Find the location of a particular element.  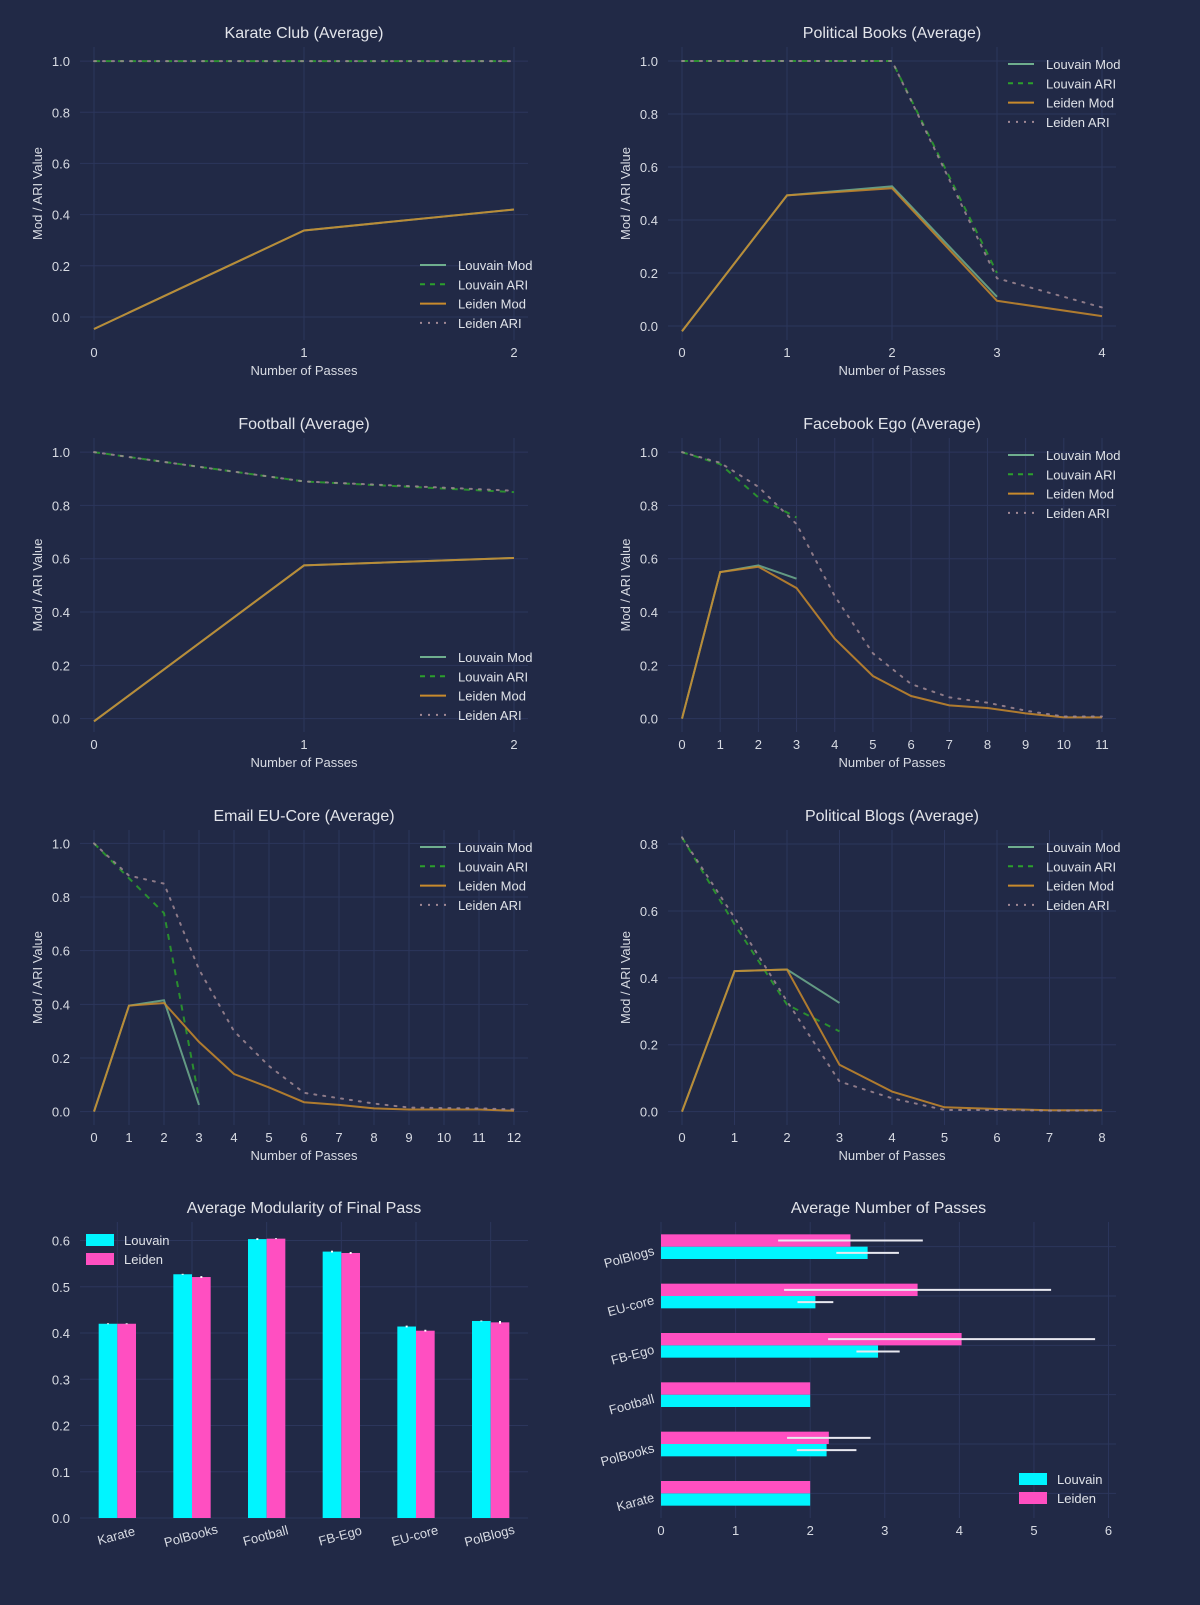

chart-title: Facebook Ego (Average) is located at coordinates (892, 424).